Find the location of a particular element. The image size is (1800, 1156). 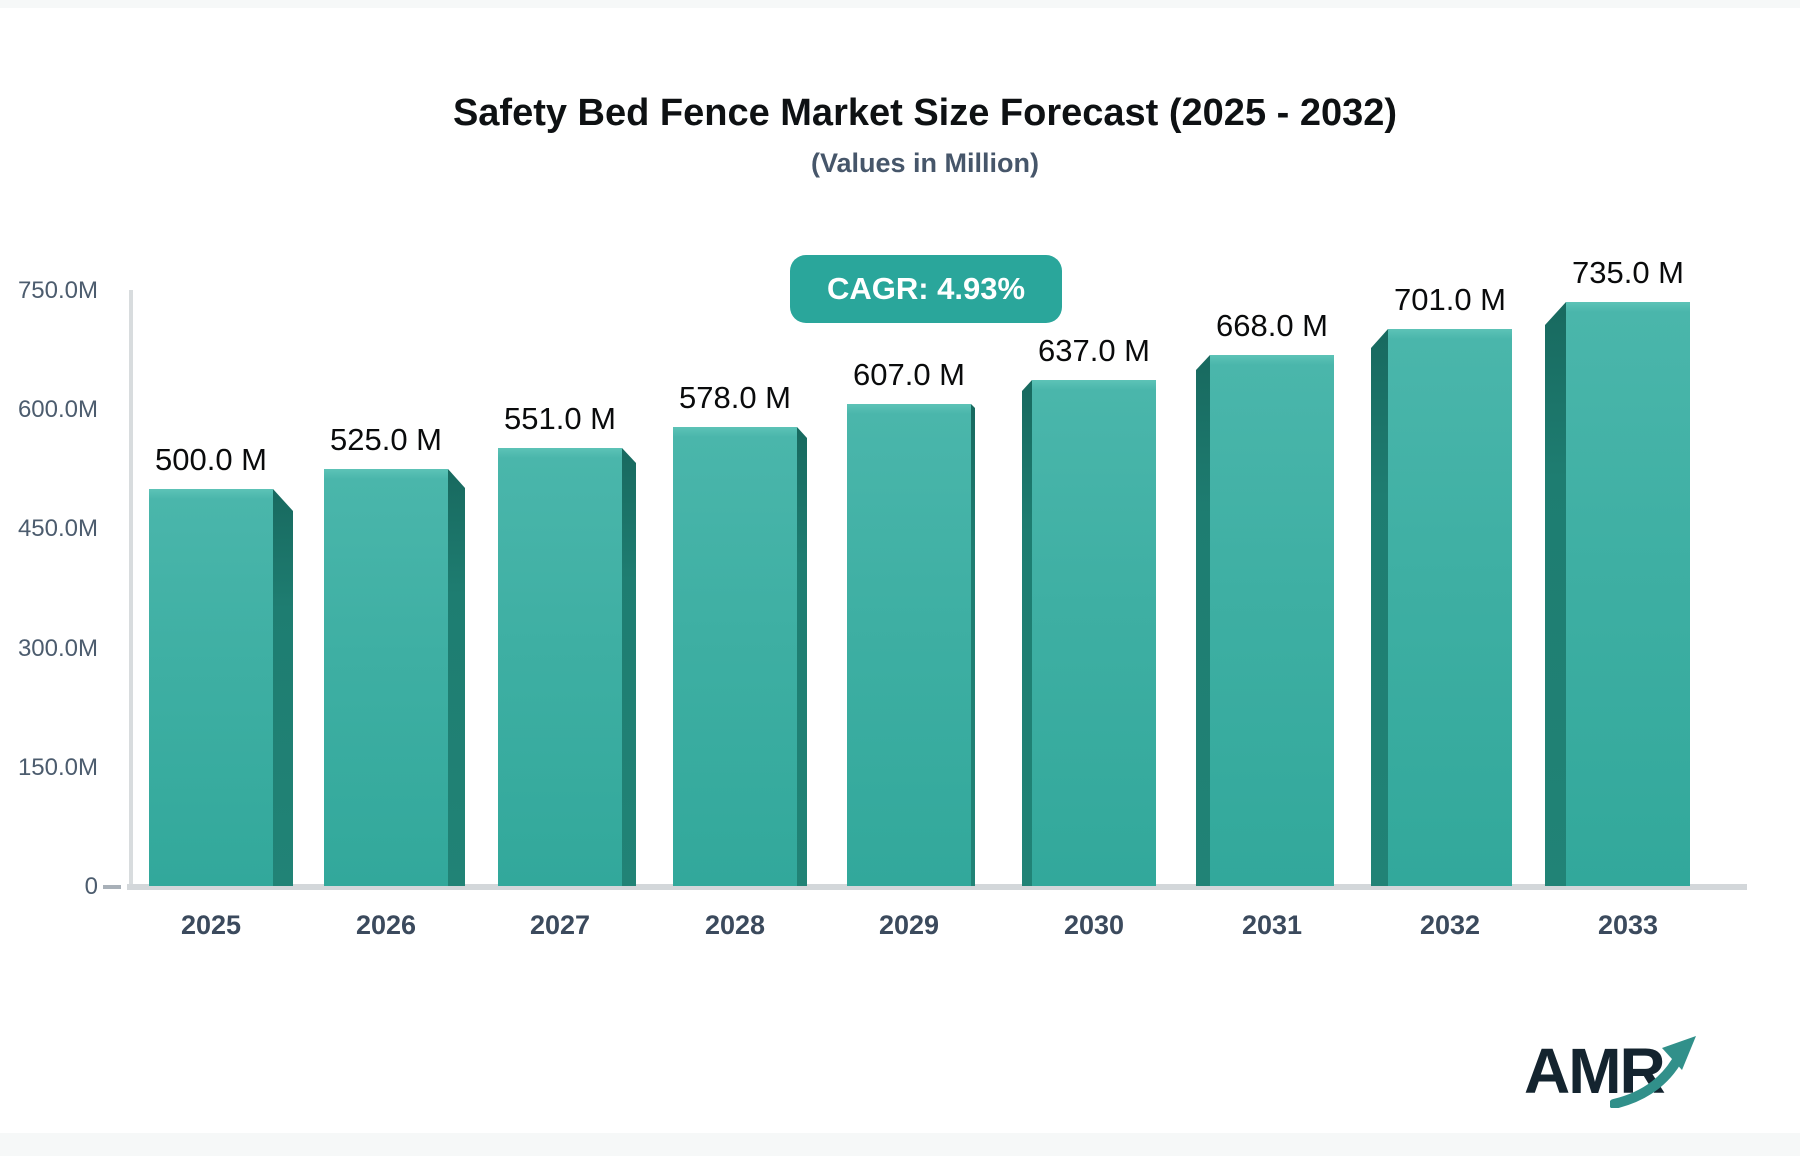

chart-subtitle: (Values in Million) is located at coordinates (925, 163).